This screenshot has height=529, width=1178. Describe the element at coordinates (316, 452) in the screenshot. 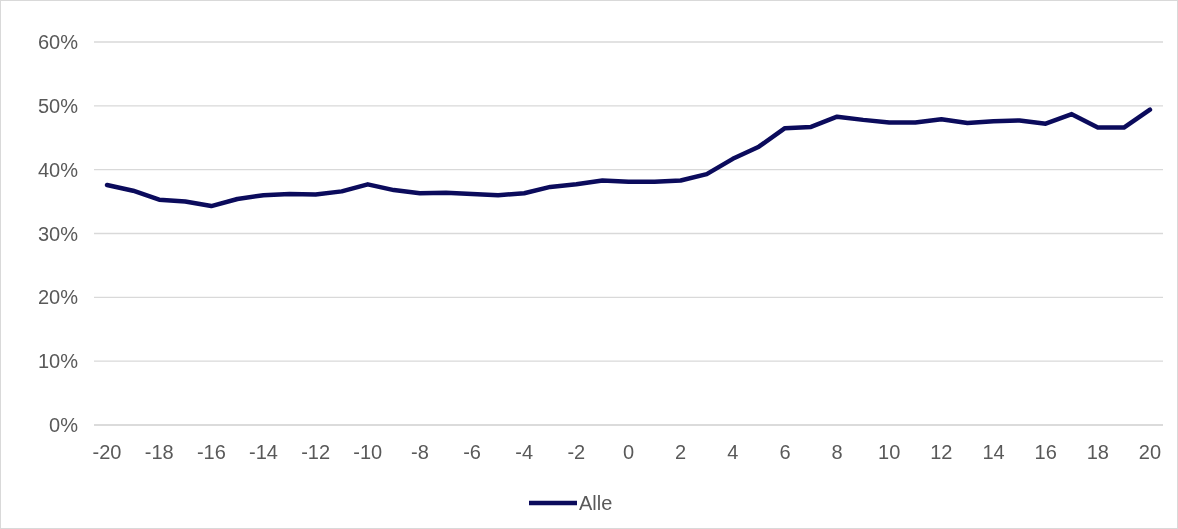

I see `x-tick-label: -12` at that location.